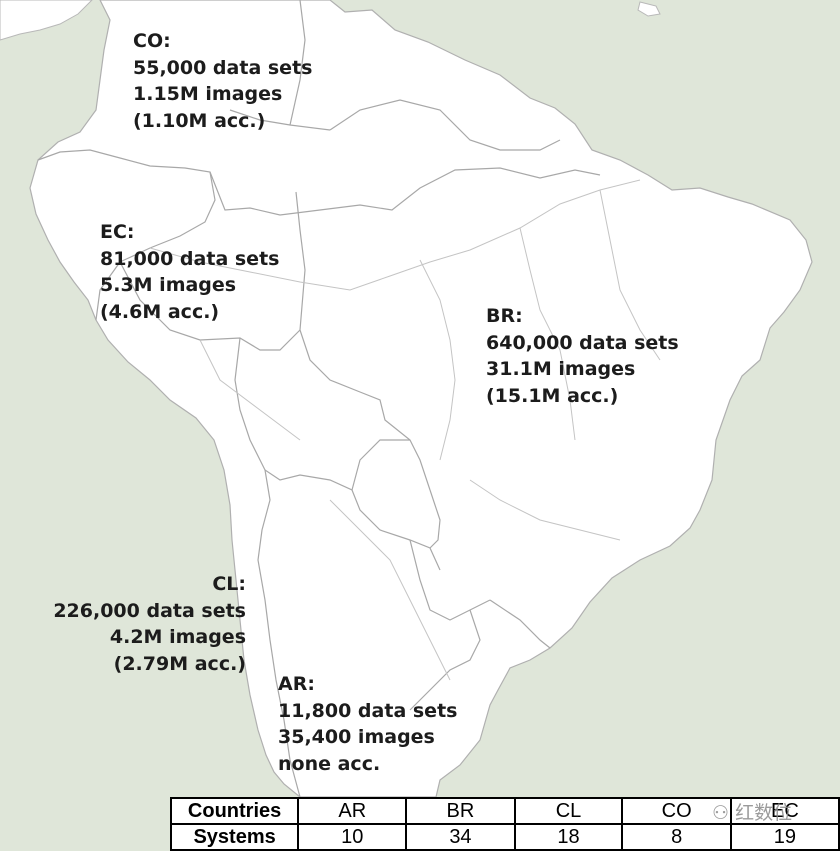  I want to click on region-datasets-cl: 226,000 data sets, so click(149, 610).